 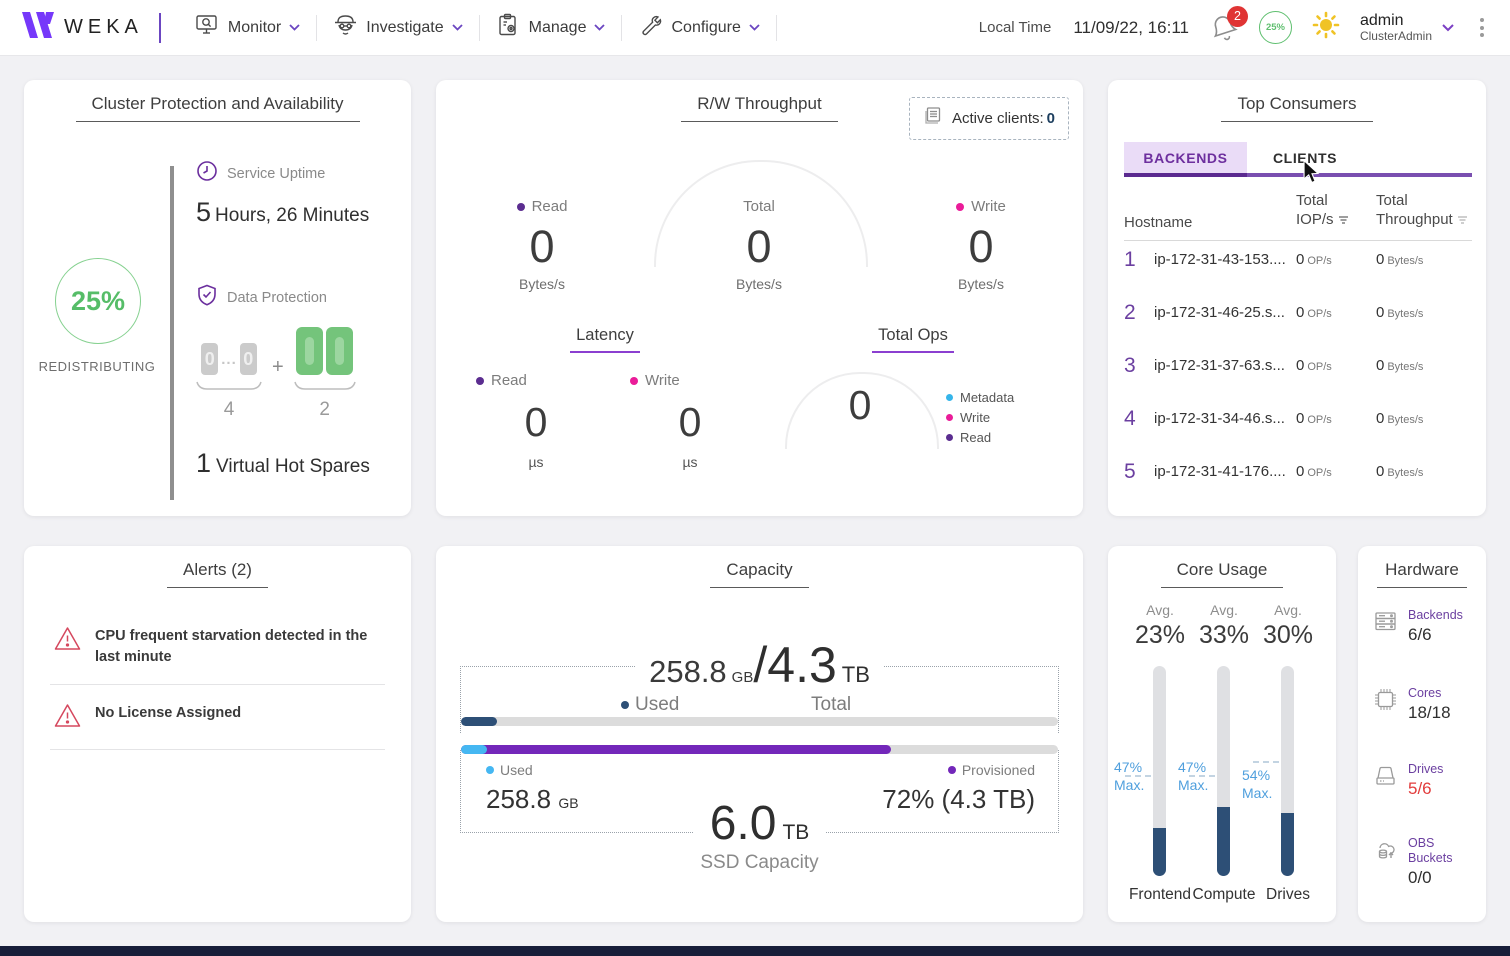 What do you see at coordinates (1130, 365) in the screenshot?
I see `row-rank: 3` at bounding box center [1130, 365].